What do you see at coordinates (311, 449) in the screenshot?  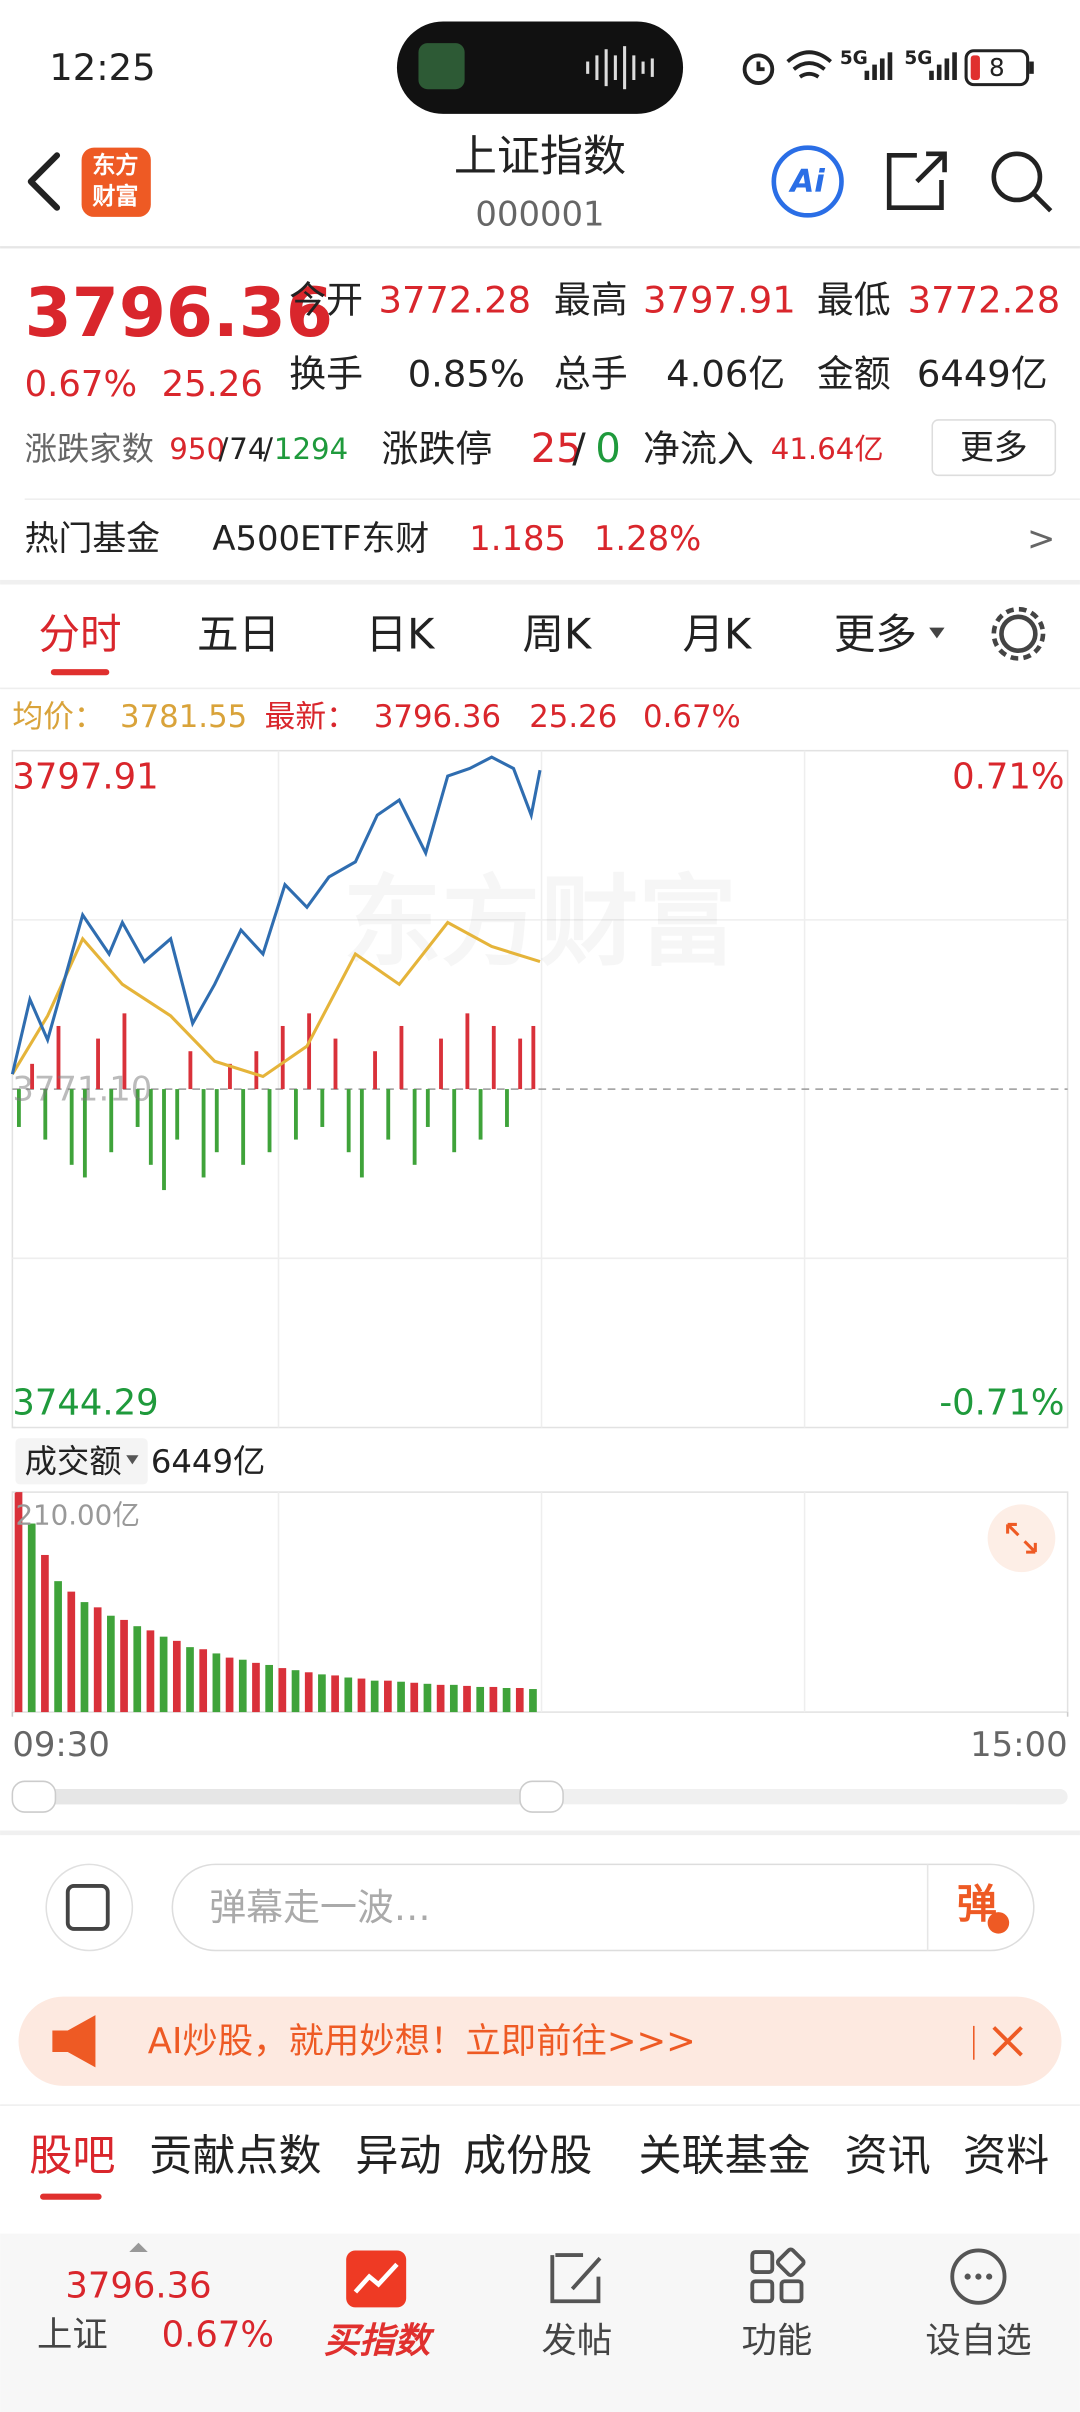 I see `down-count: 1294` at bounding box center [311, 449].